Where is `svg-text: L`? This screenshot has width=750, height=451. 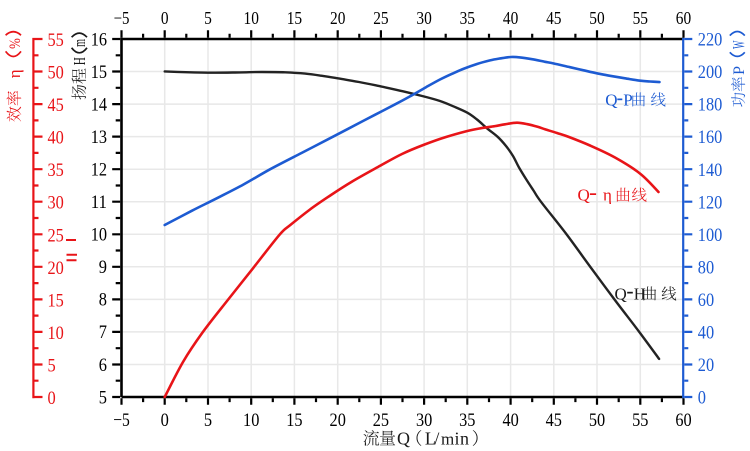 svg-text: L is located at coordinates (430, 438).